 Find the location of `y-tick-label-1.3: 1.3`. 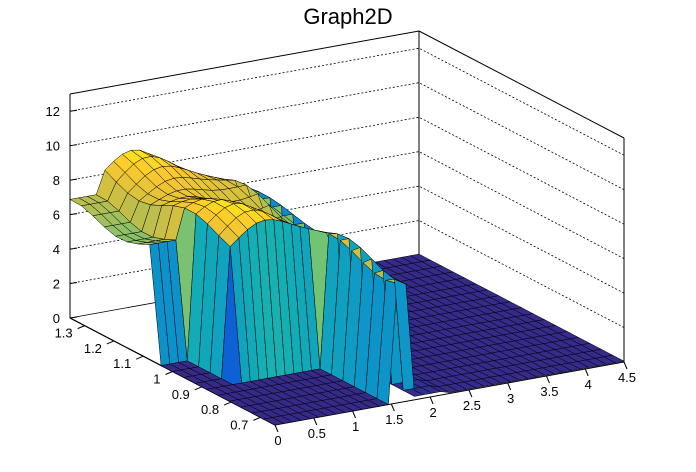

y-tick-label-1.3: 1.3 is located at coordinates (64, 333).